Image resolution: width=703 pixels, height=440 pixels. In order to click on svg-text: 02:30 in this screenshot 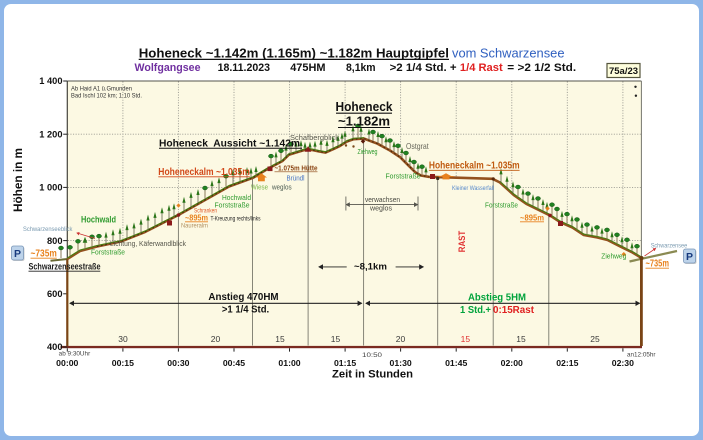, I will do `click(623, 363)`.